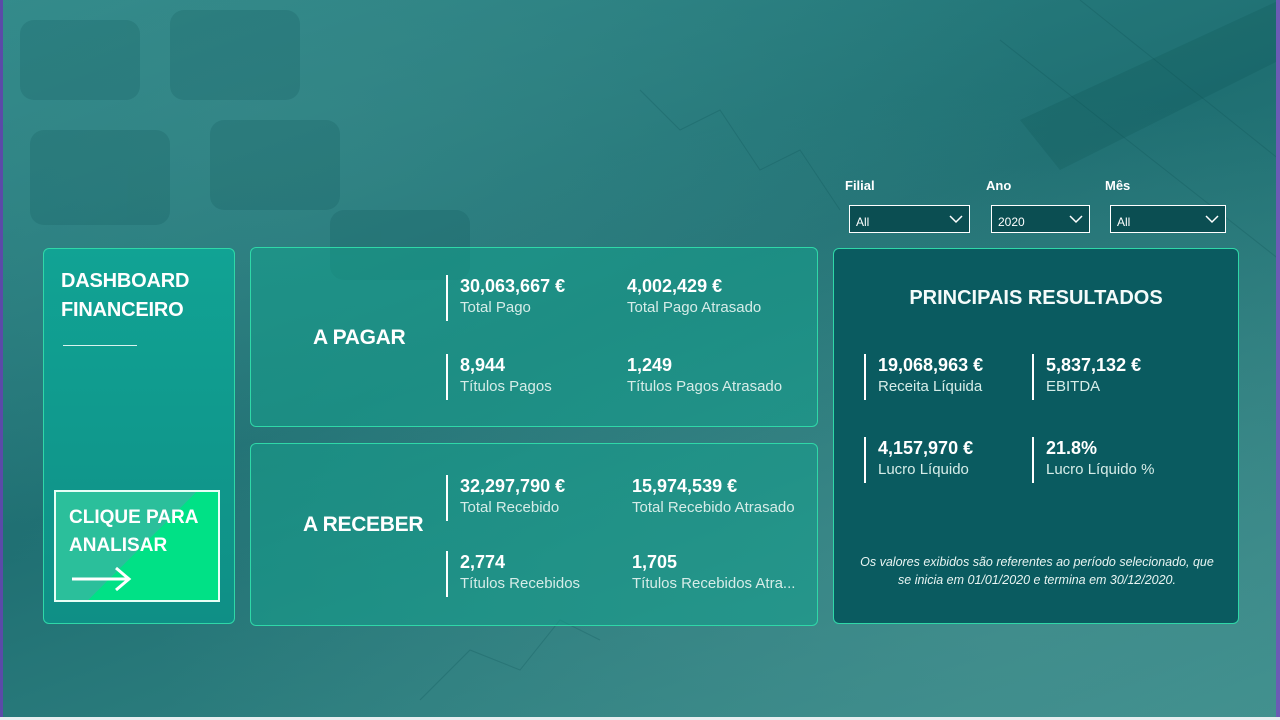 The image size is (1280, 720). Describe the element at coordinates (707, 498) in the screenshot. I see `kpi-total-recebido-atrasado: 15,974,539 € Total Recebido Atrasado` at that location.